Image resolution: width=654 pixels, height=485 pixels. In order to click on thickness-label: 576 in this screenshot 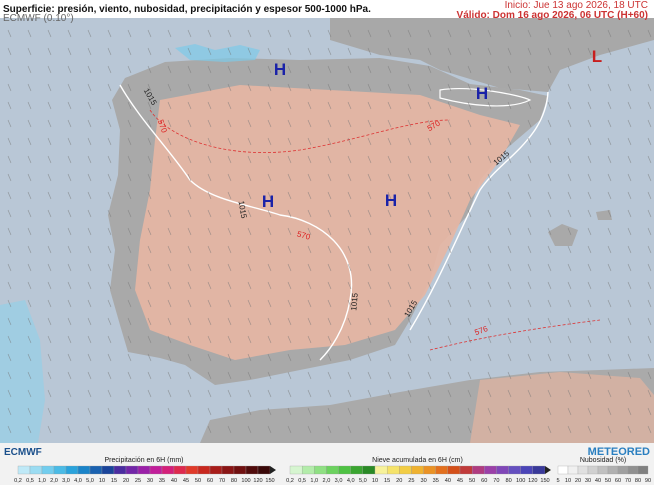, I will do `click(481, 330)`.